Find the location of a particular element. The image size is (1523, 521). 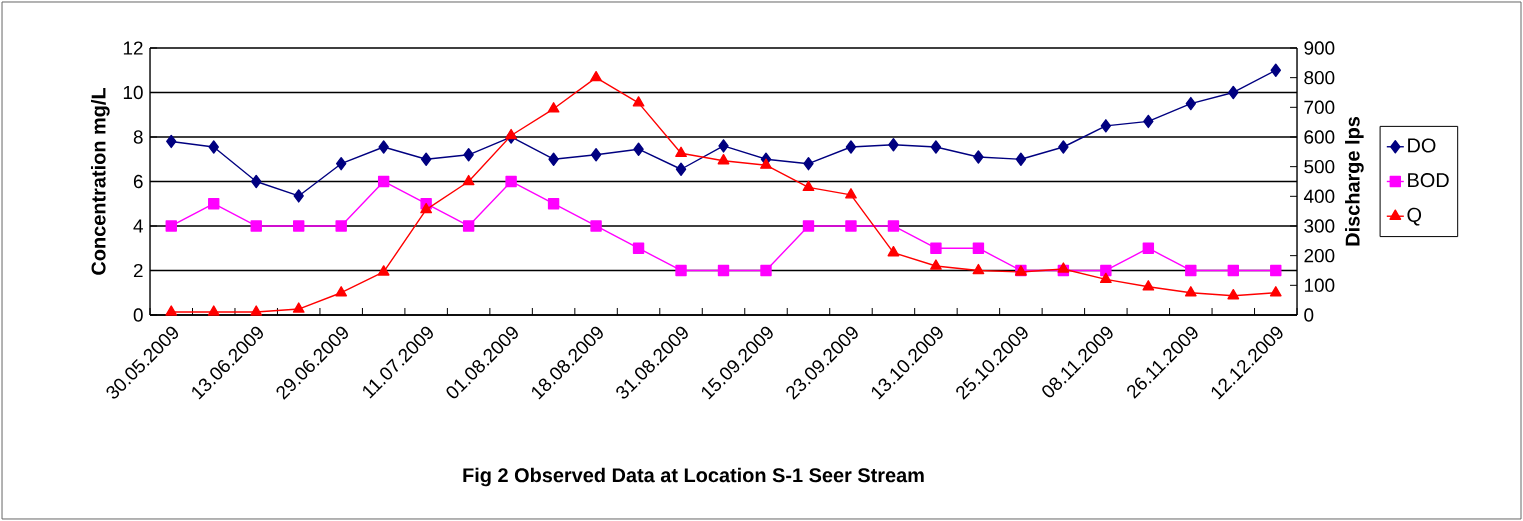

y2-tick-label: 100 is located at coordinates (1319, 285).